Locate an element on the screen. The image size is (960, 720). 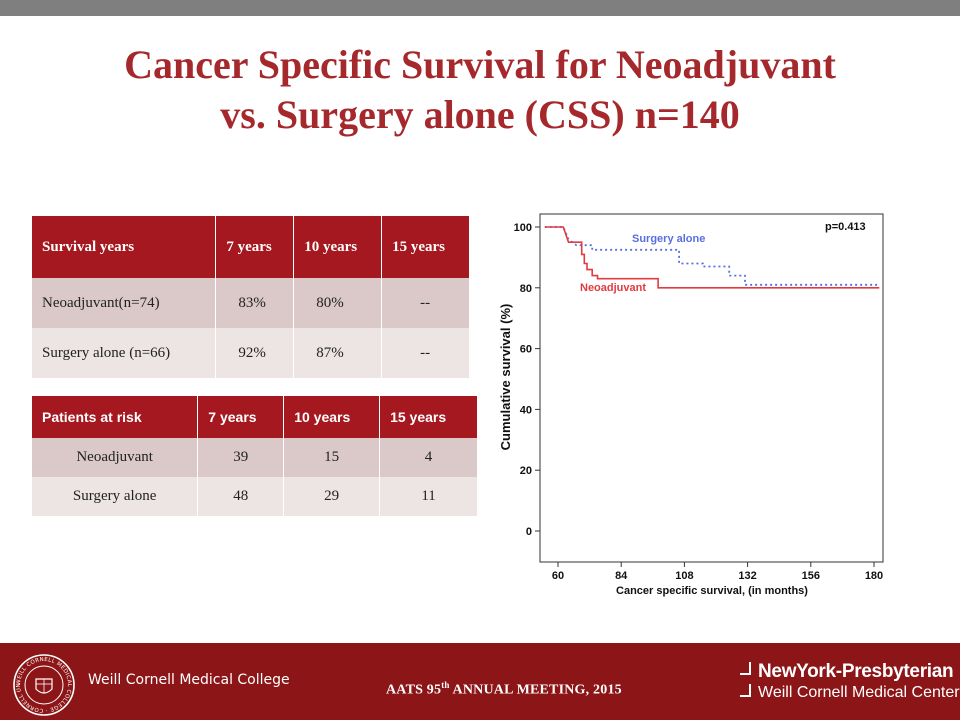
x-tick-label: 84 is located at coordinates (621, 576).